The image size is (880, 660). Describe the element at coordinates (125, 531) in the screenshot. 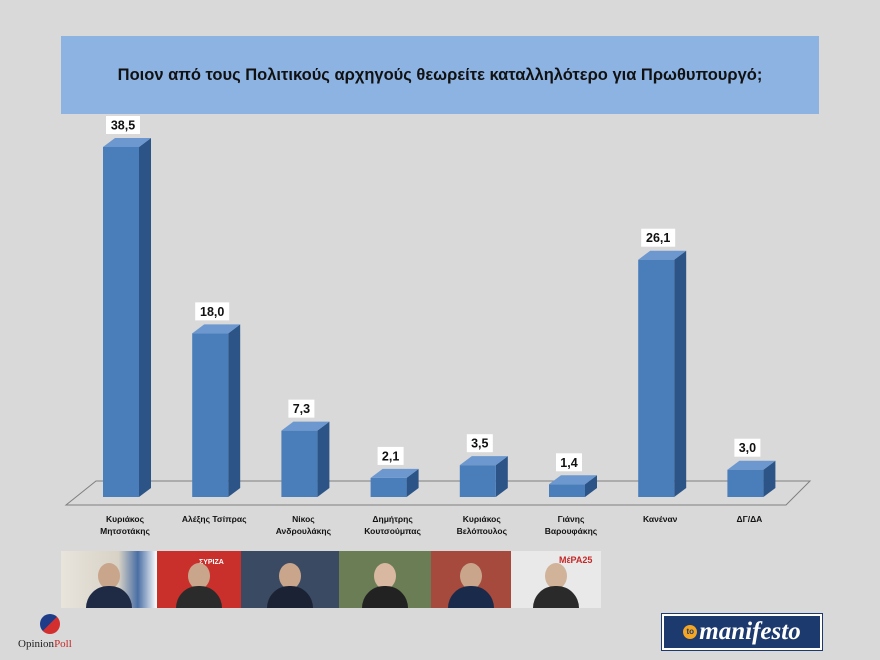

I see `category-label: Μητσοτάκης` at that location.